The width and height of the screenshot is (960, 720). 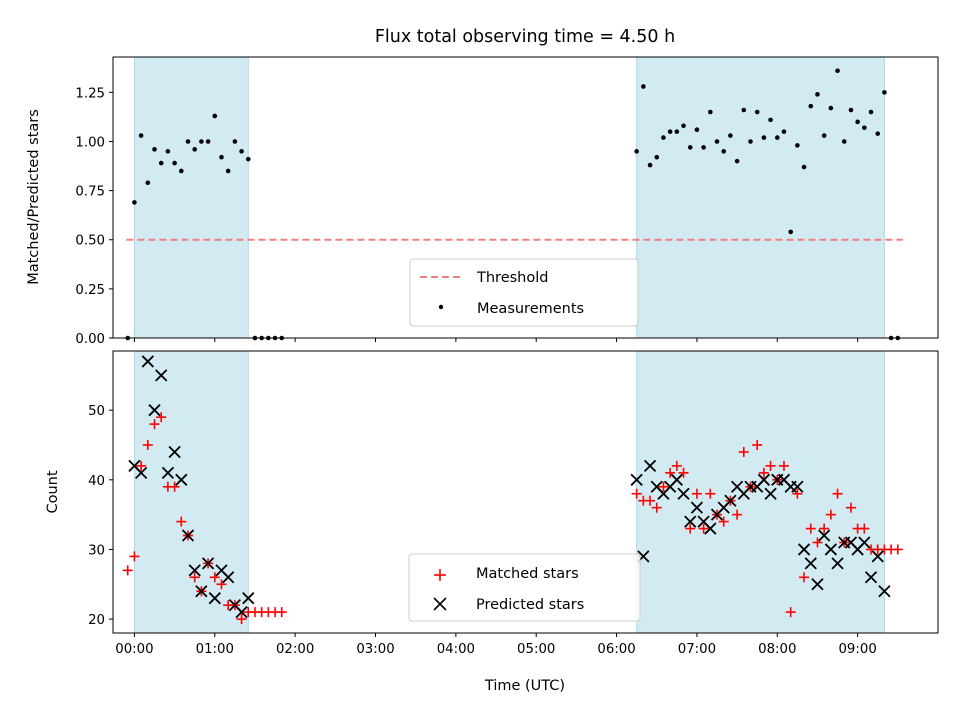 I want to click on y-tick-label: 40, so click(x=96, y=481).